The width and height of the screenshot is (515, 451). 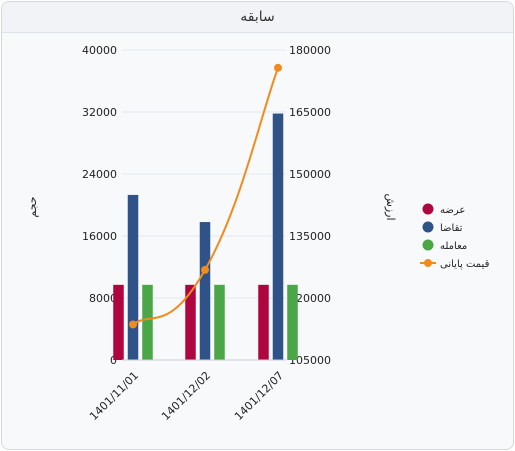 I want to click on right-axis: 105000 120000 135000 150000 165000 180000, so click(x=310, y=205).